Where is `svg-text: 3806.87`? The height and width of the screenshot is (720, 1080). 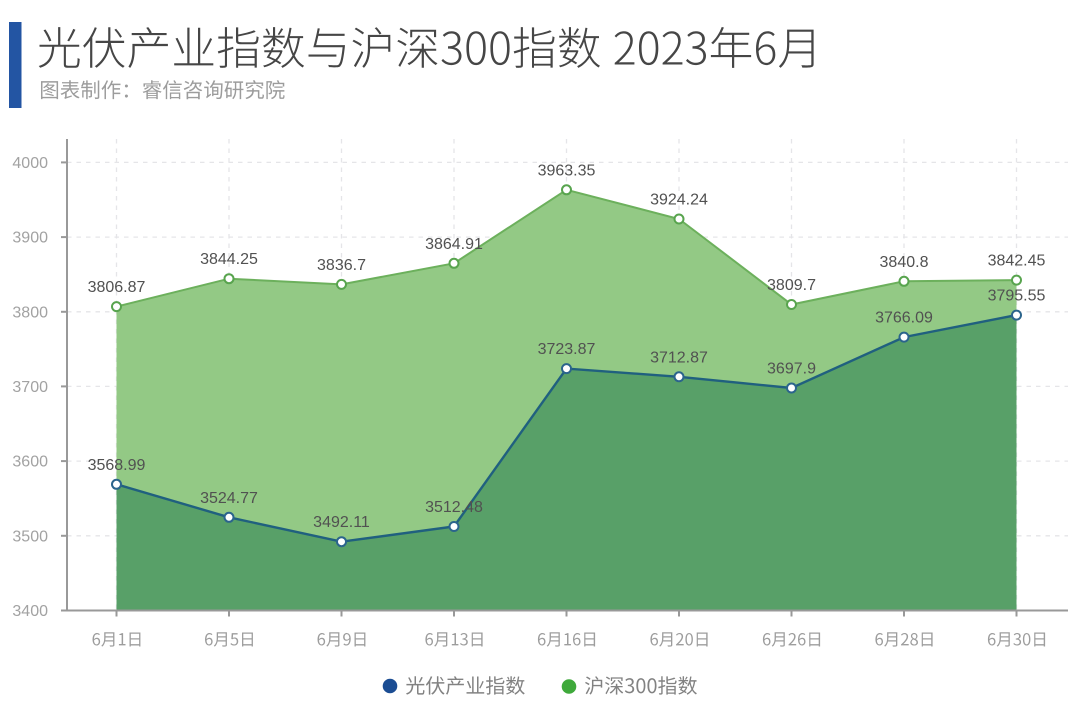 svg-text: 3806.87 is located at coordinates (117, 287).